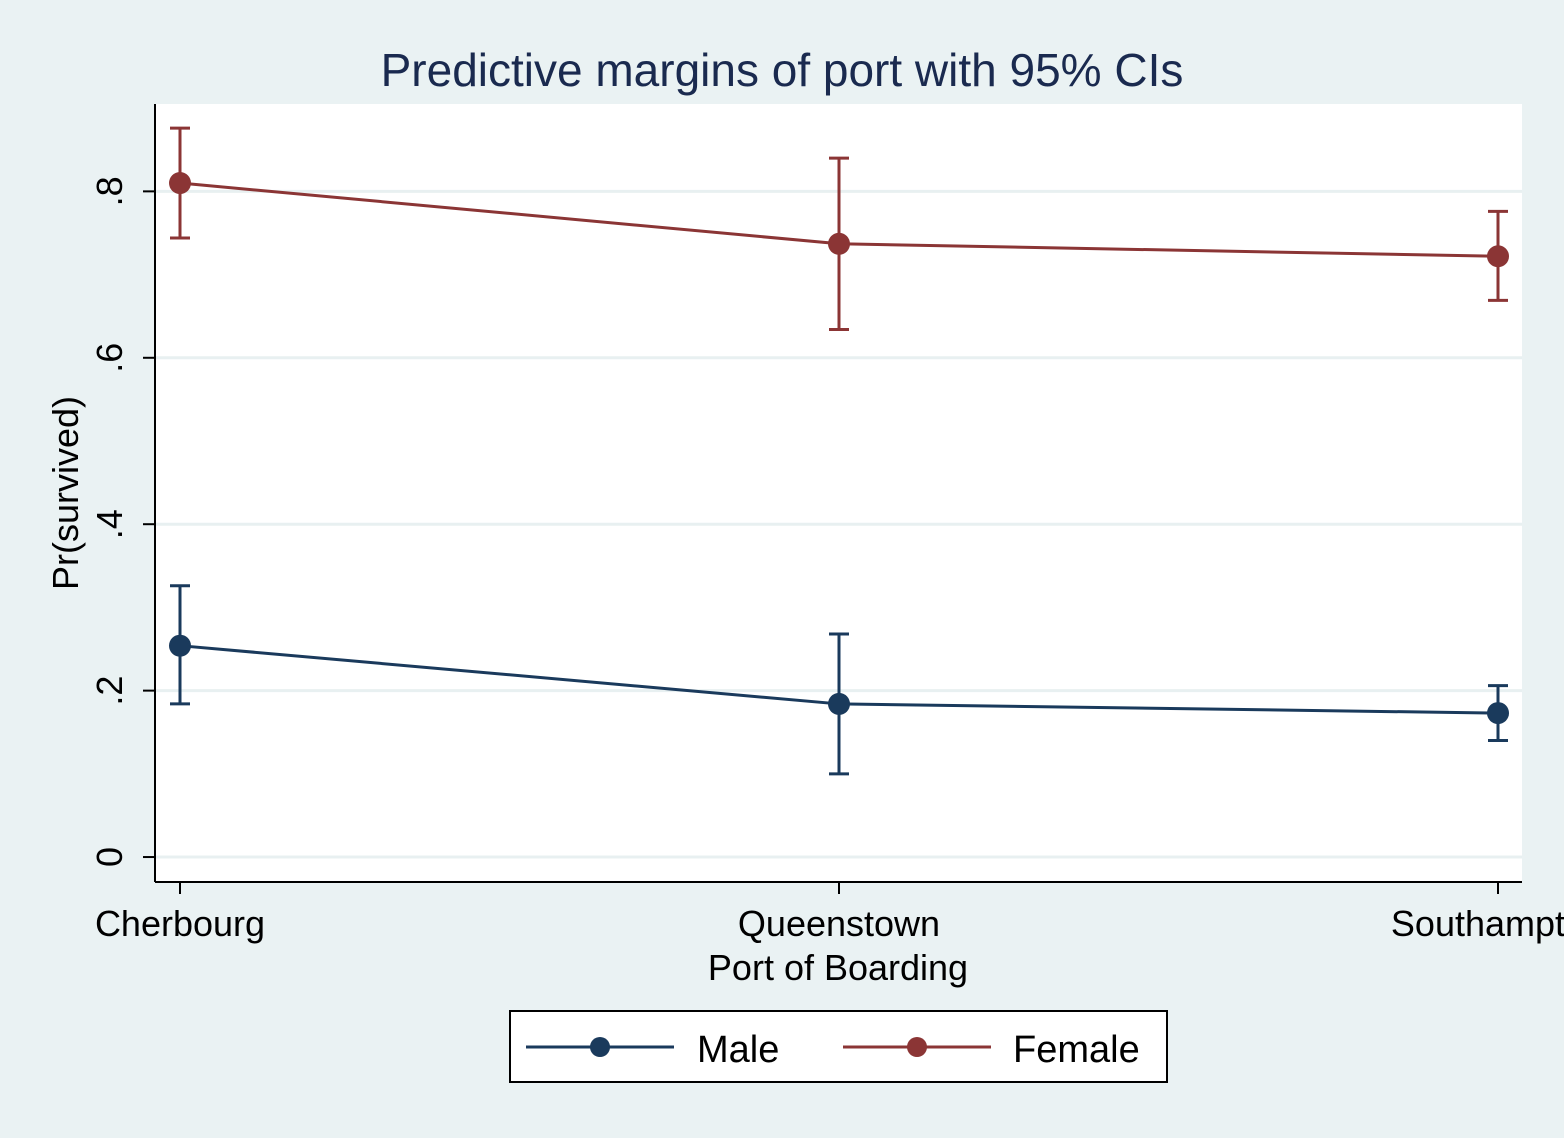  I want to click on y-tick-label-1: .2, so click(109, 691).